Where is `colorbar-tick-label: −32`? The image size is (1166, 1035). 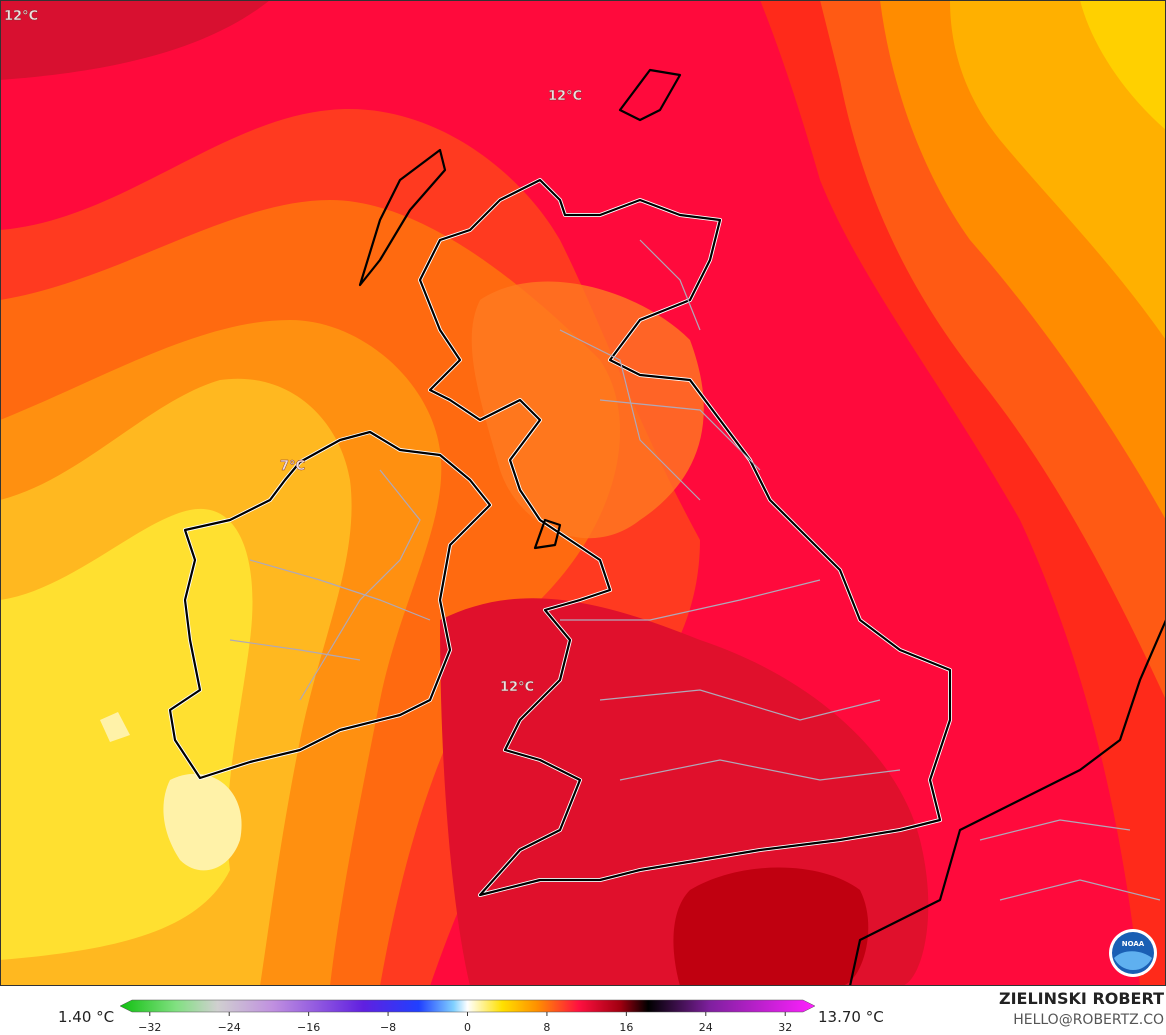 colorbar-tick-label: −32 is located at coordinates (149, 1027).